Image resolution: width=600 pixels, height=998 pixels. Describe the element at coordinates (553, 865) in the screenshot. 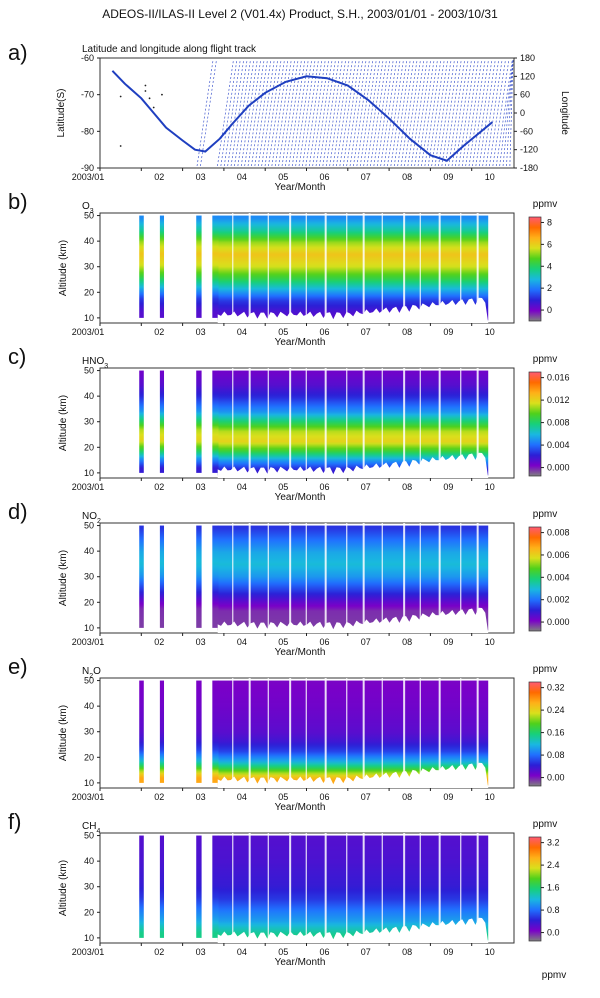

I see `colorbar-tick-label: 2.4` at that location.